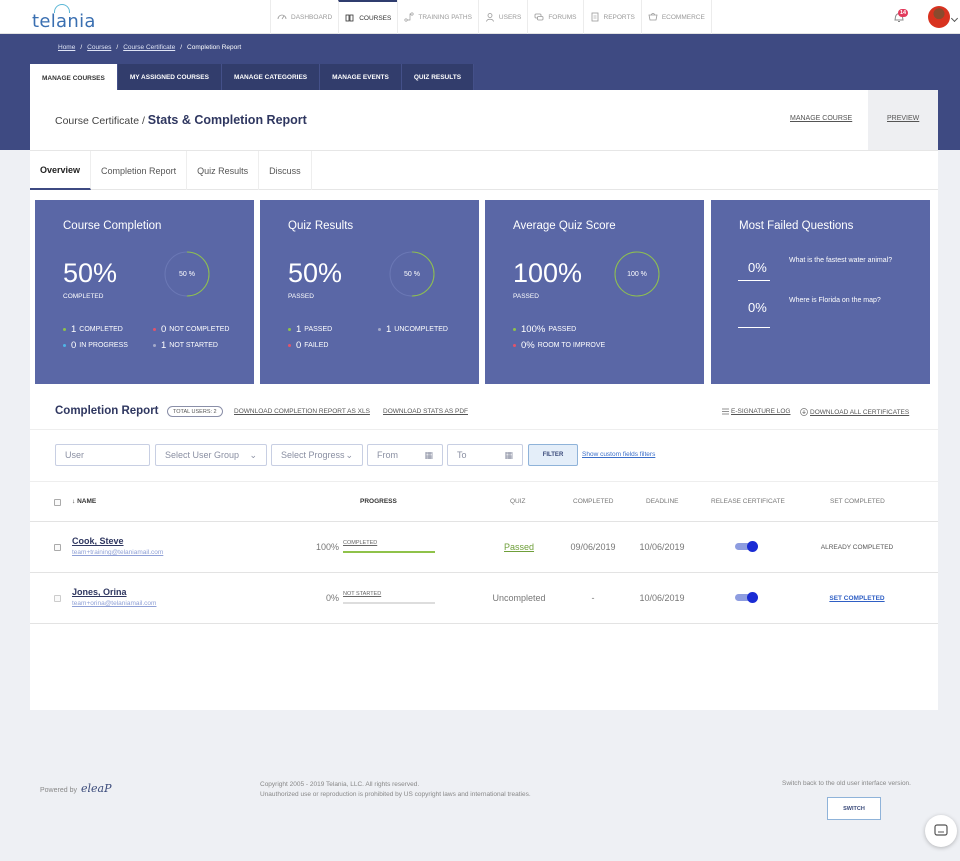  What do you see at coordinates (761, 411) in the screenshot?
I see `esignature-label: E-SIGNATURE LOG` at bounding box center [761, 411].